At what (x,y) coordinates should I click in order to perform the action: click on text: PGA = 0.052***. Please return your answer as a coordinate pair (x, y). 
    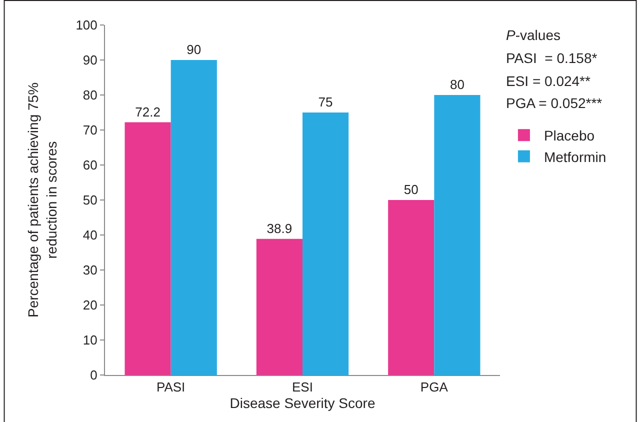
    Looking at the image, I should click on (554, 103).